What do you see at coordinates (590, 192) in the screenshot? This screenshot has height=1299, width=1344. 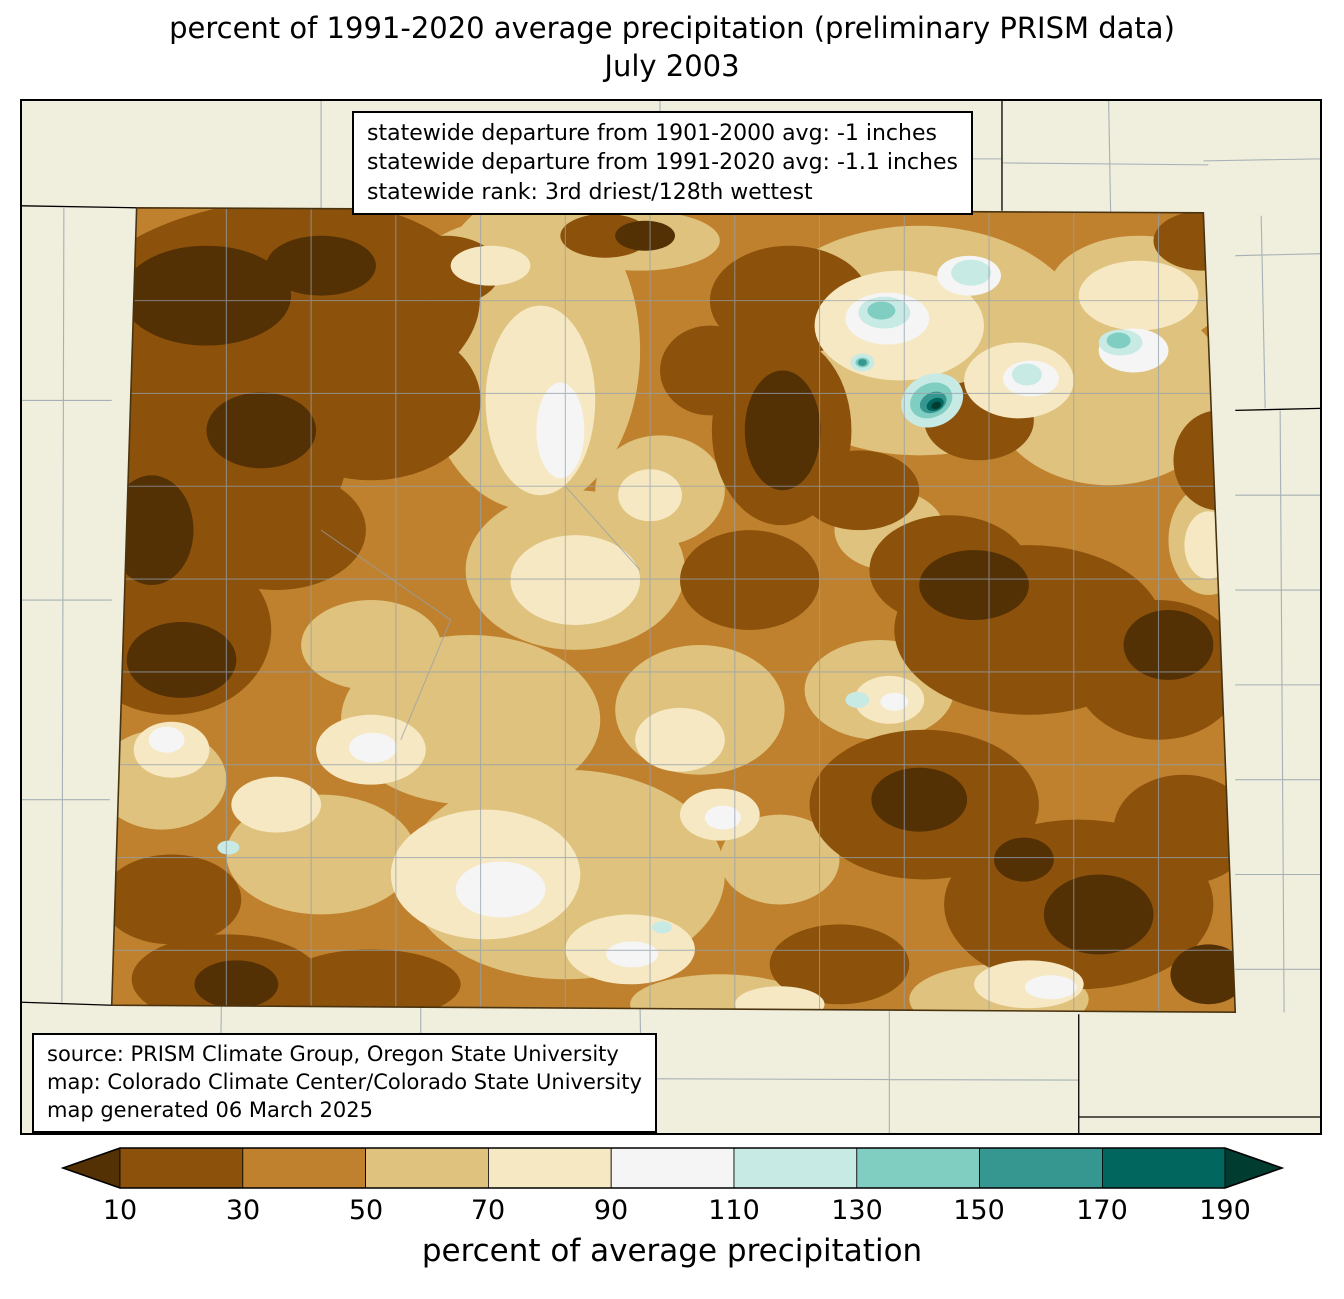 I see `stats-line-3: statewide rank: 3rd driest/128th wettest` at bounding box center [590, 192].